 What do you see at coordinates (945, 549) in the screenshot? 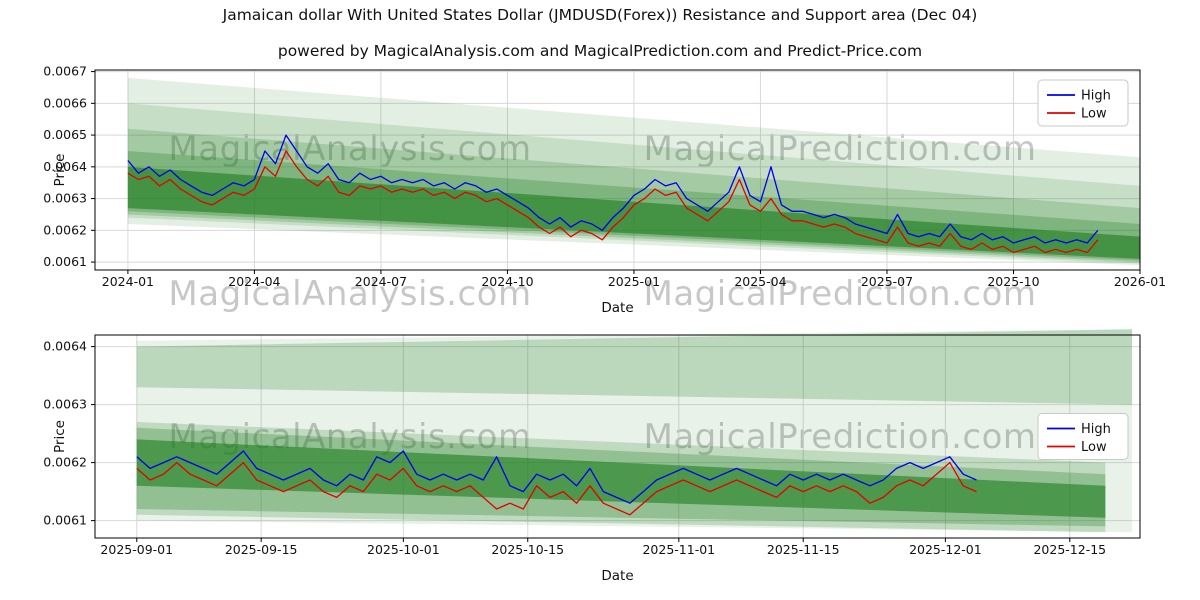
I see `x-tick-label: 2025-12-01` at bounding box center [945, 549].